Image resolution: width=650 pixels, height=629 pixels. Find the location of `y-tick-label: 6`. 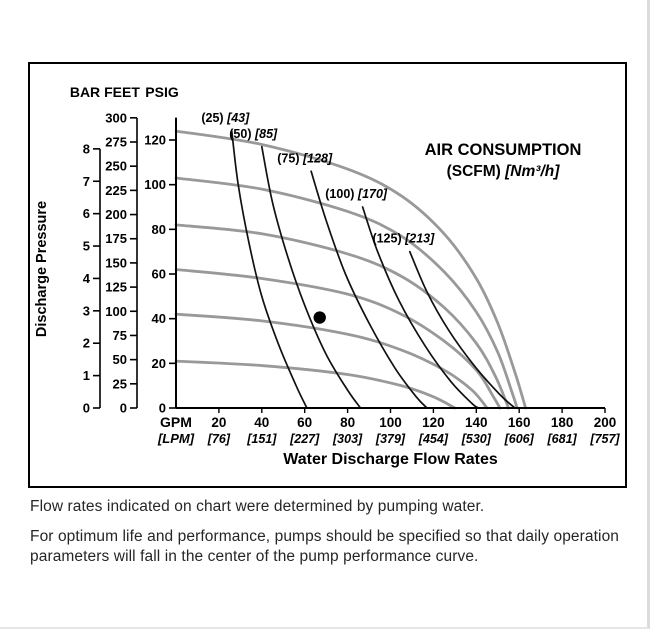

y-tick-label: 6 is located at coordinates (86, 213).